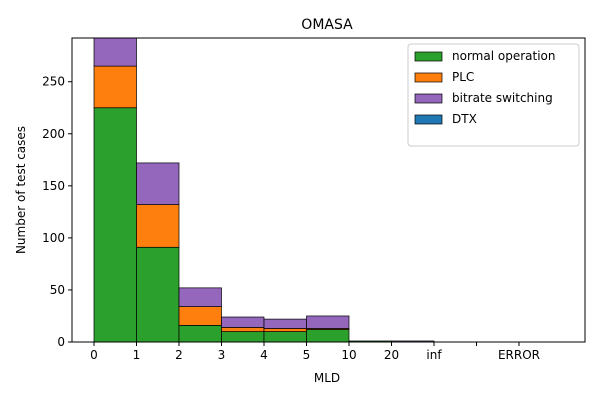 The height and width of the screenshot is (400, 600). Describe the element at coordinates (503, 56) in the screenshot. I see `legend-label: normal operation` at that location.